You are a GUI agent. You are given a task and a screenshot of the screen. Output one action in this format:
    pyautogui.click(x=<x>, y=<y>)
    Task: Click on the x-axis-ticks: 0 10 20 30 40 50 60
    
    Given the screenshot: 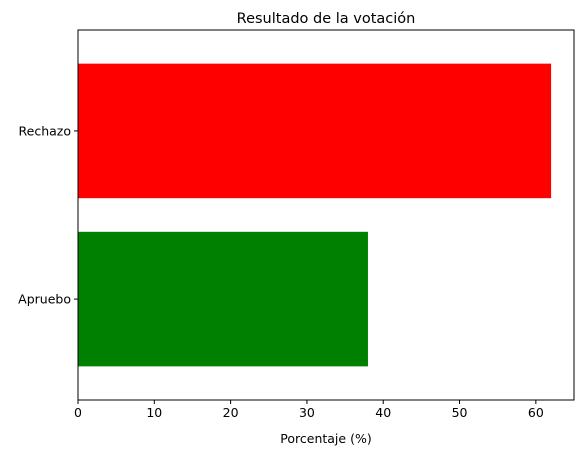 What is the action you would take?
    pyautogui.click(x=309, y=410)
    